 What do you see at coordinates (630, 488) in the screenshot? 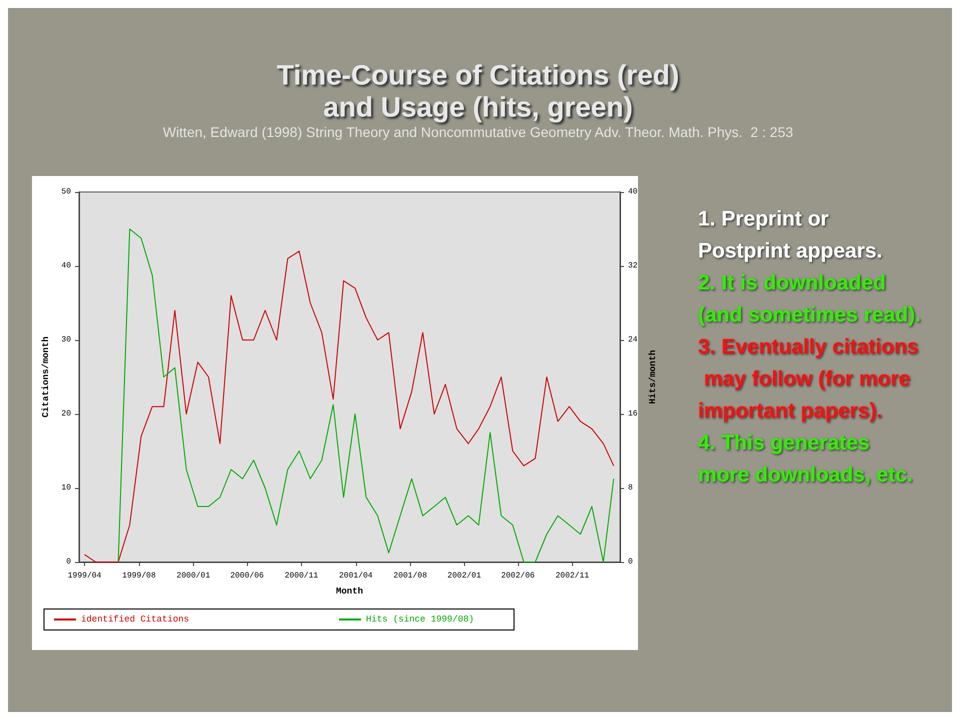
I see `y2-tick-label: 8` at bounding box center [630, 488].